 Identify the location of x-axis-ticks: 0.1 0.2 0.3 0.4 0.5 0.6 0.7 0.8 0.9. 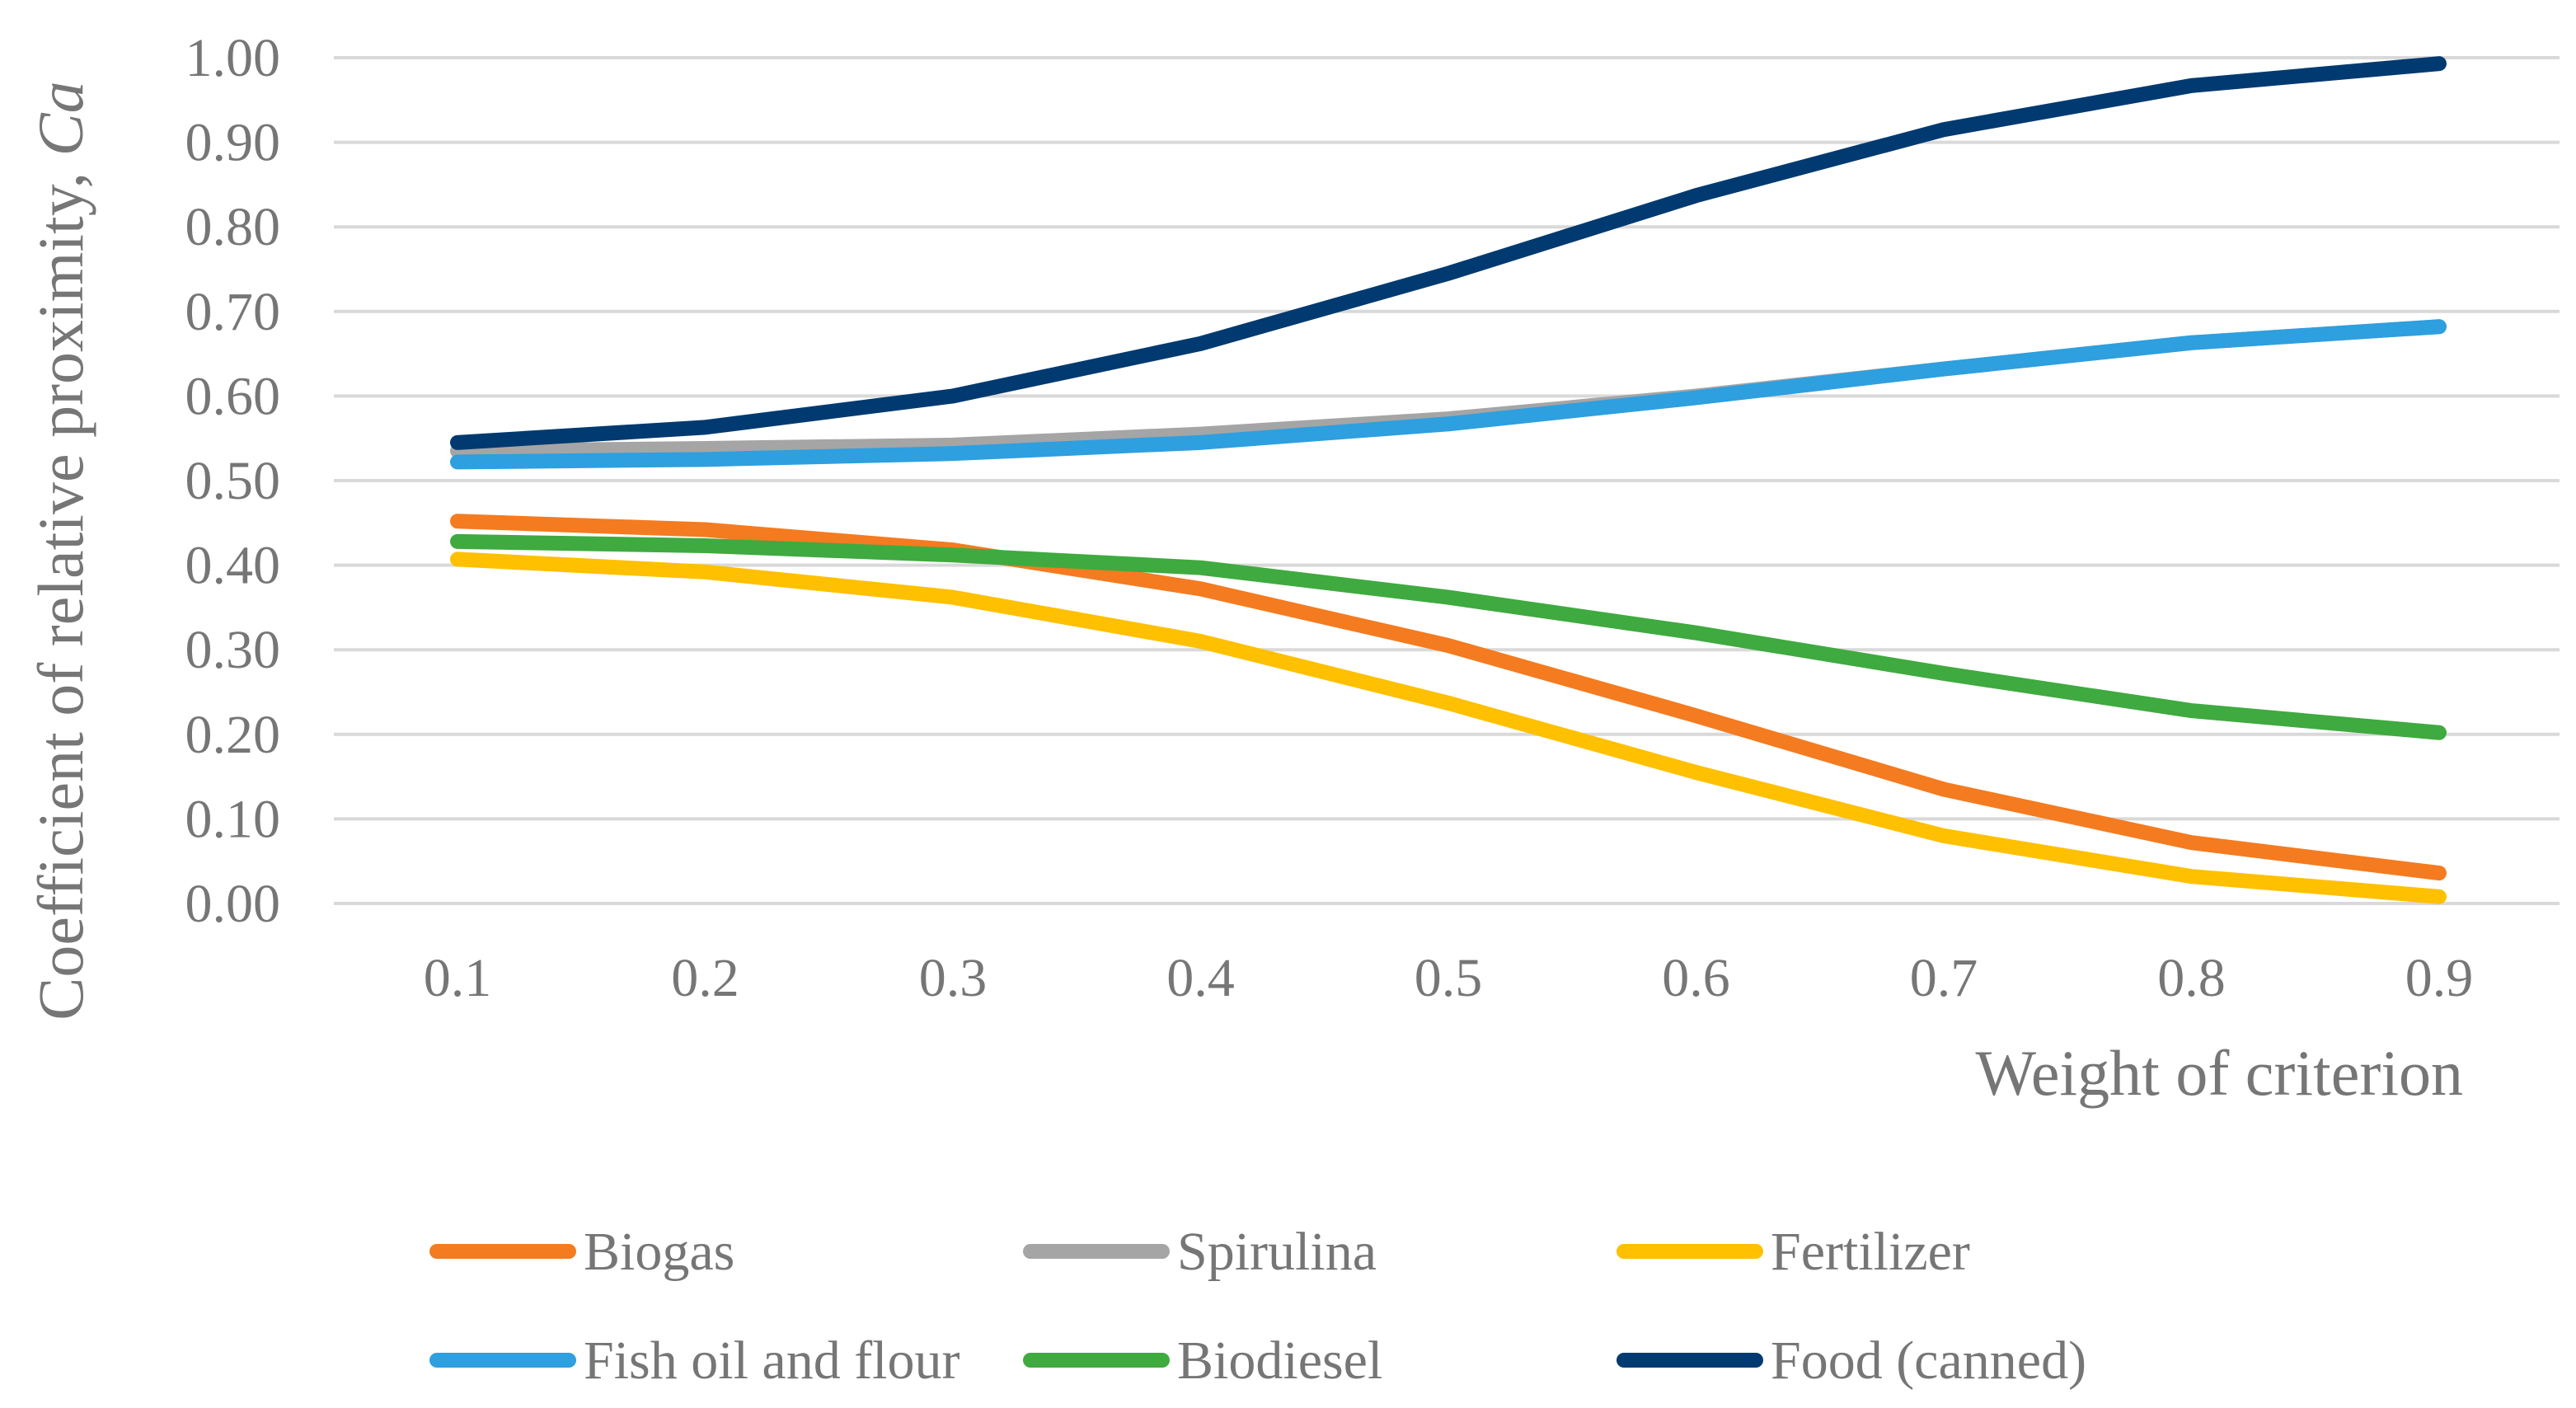
(1449, 978).